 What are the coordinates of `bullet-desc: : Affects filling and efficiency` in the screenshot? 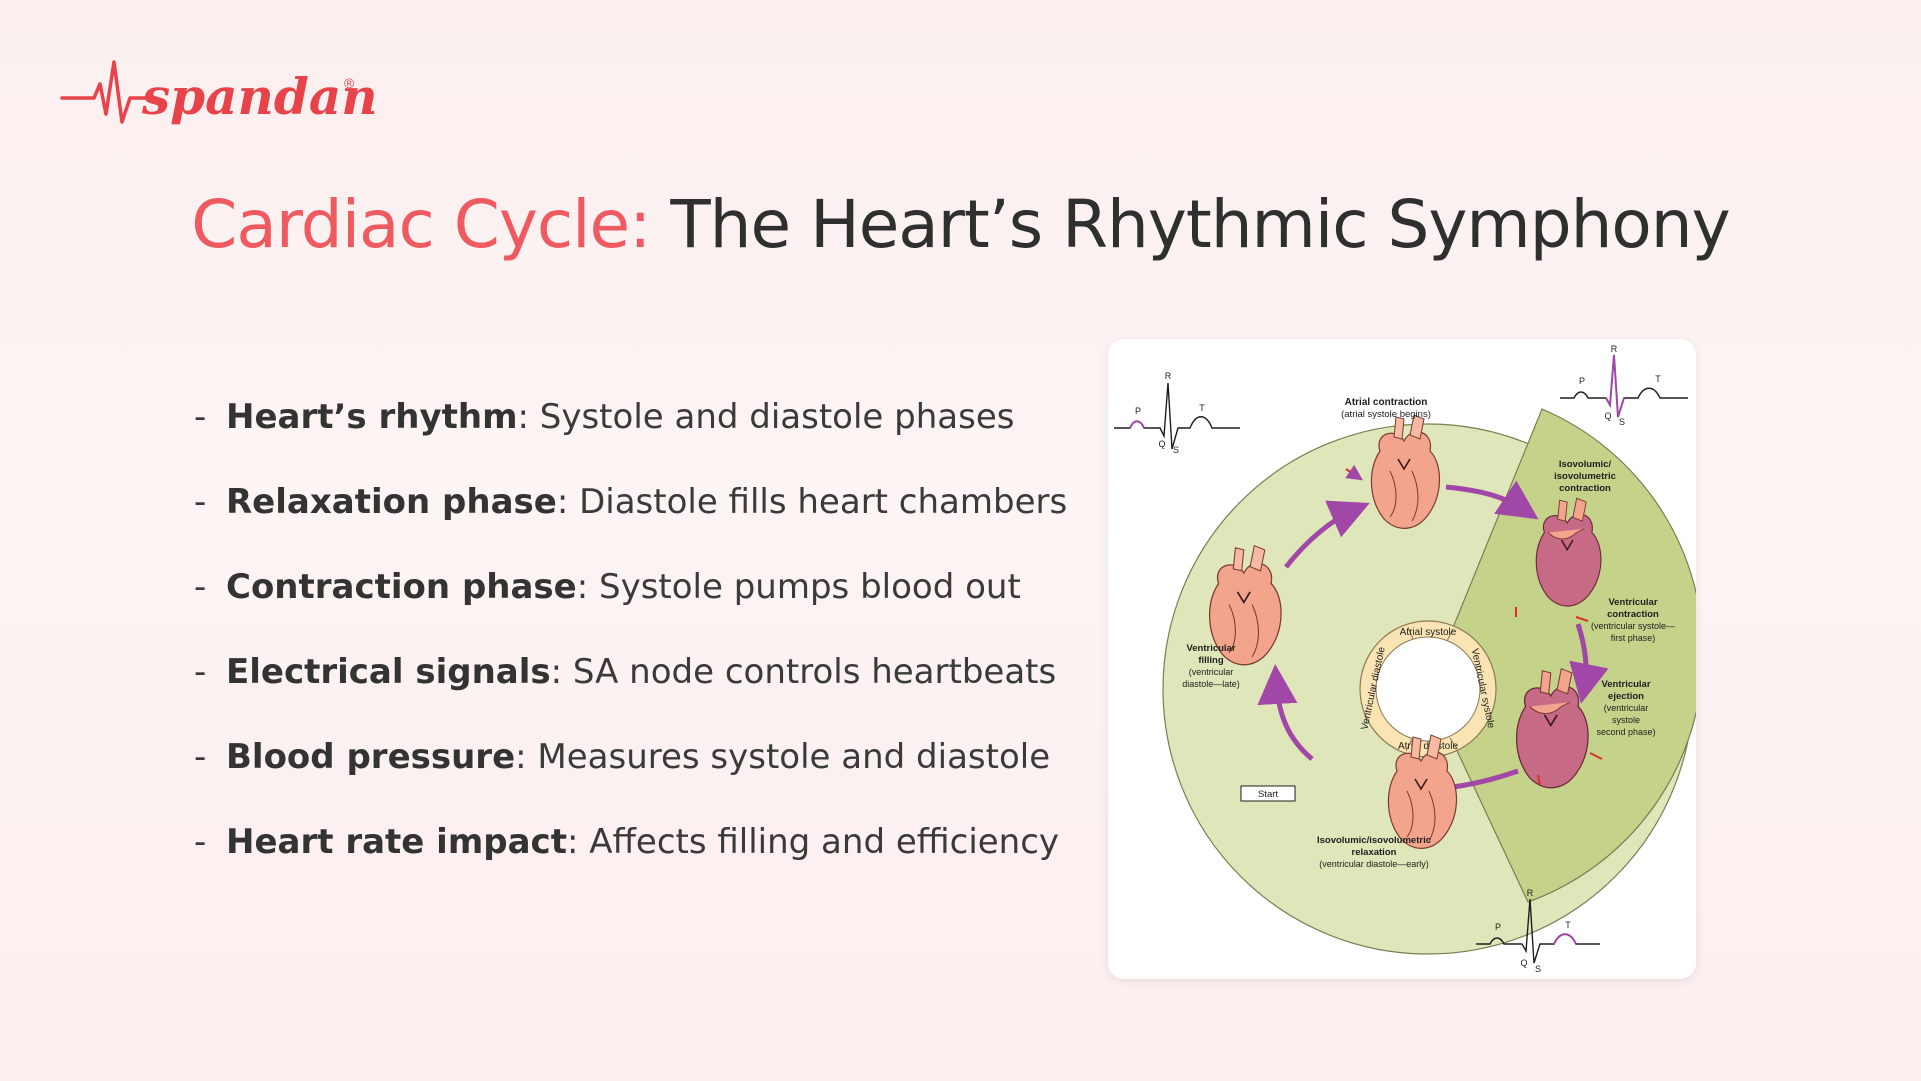 It's located at (813, 842).